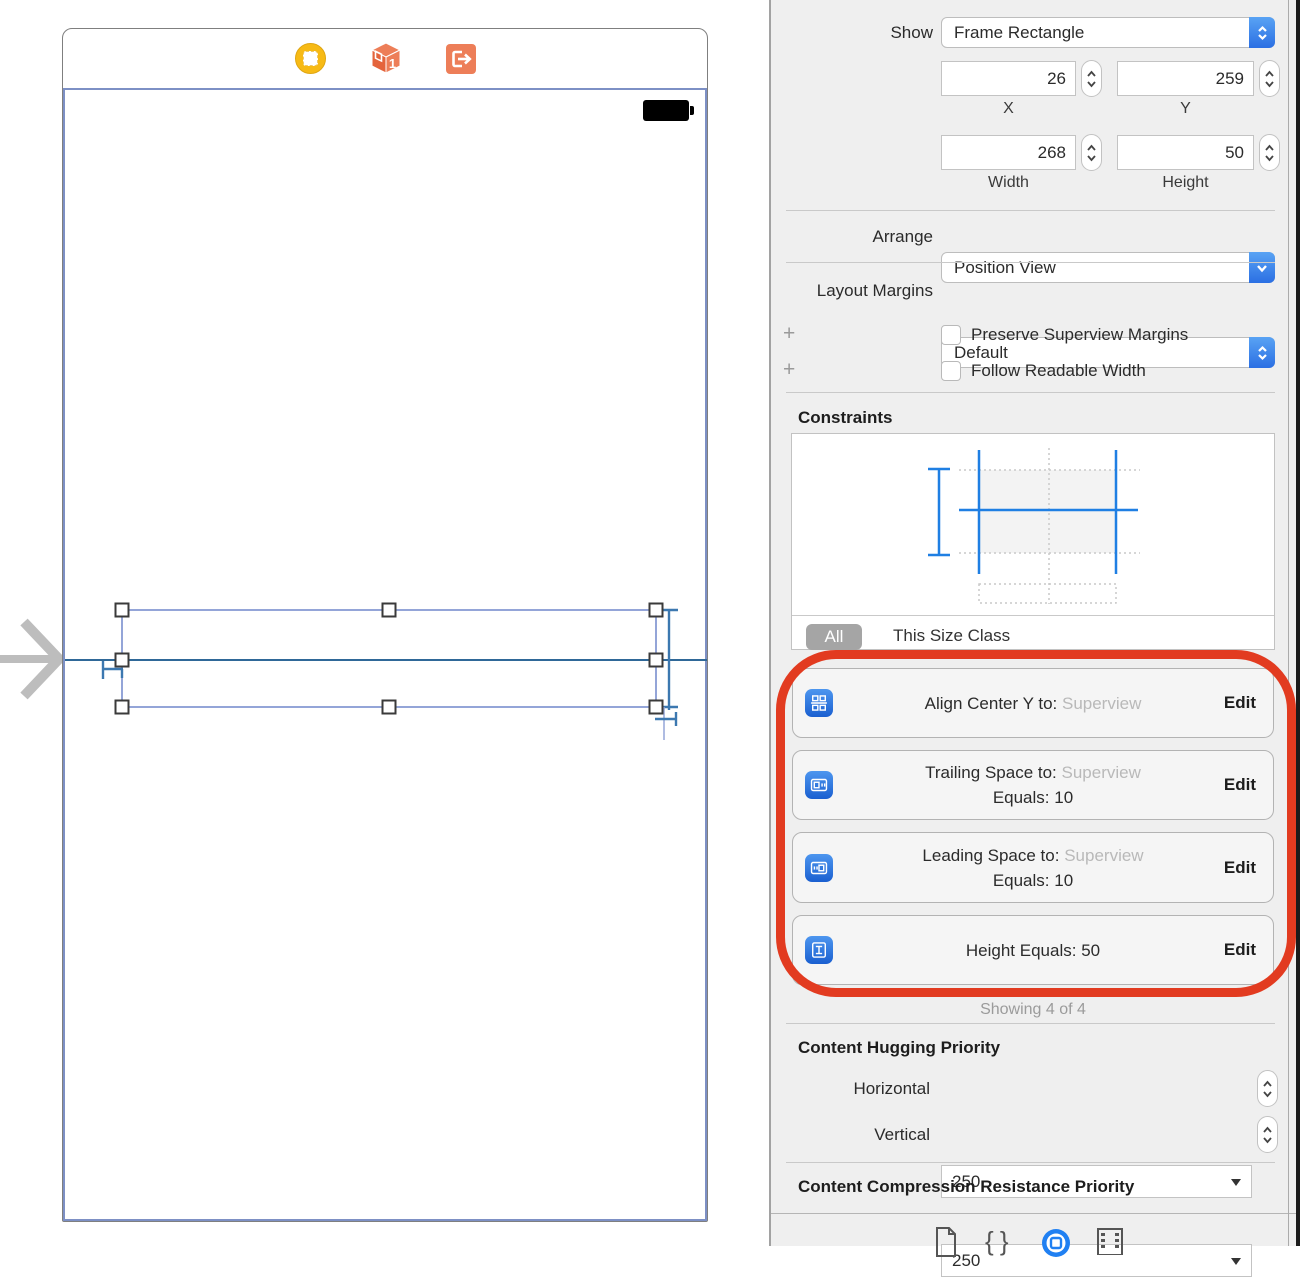 This screenshot has height=1277, width=1304. Describe the element at coordinates (966, 1181) in the screenshot. I see `horizontal-priority-value: 250` at that location.